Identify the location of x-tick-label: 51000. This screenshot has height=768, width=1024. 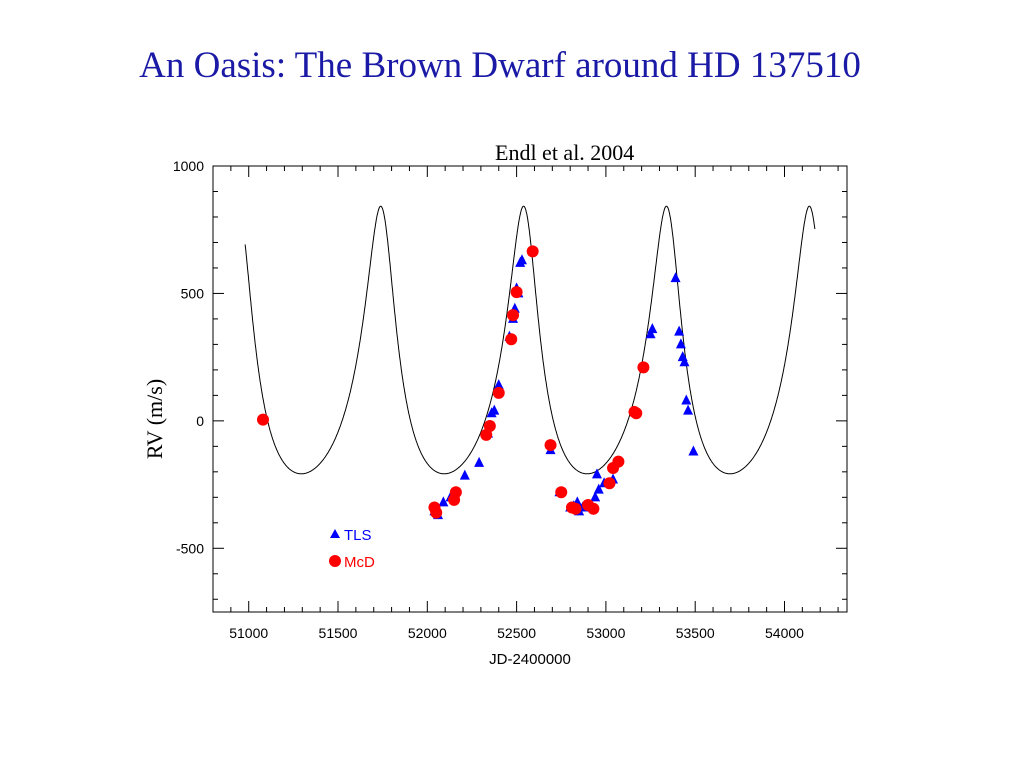
(248, 633).